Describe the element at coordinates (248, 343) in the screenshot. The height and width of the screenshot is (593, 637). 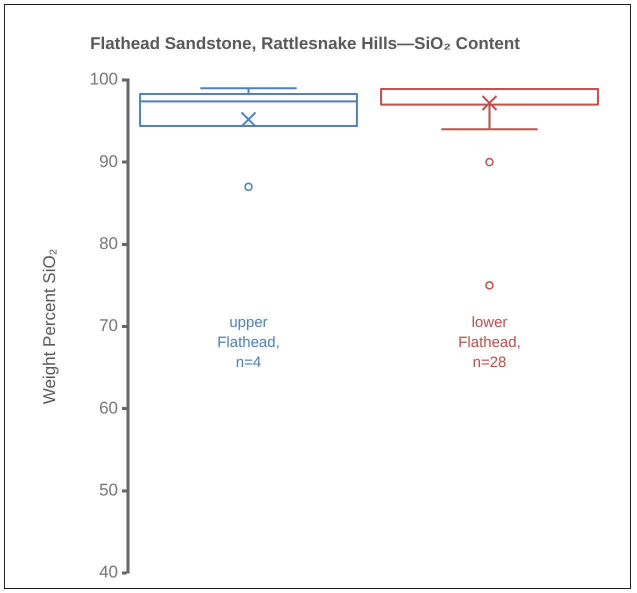
I see `x-tick-label: upper Flathead, n=4` at that location.